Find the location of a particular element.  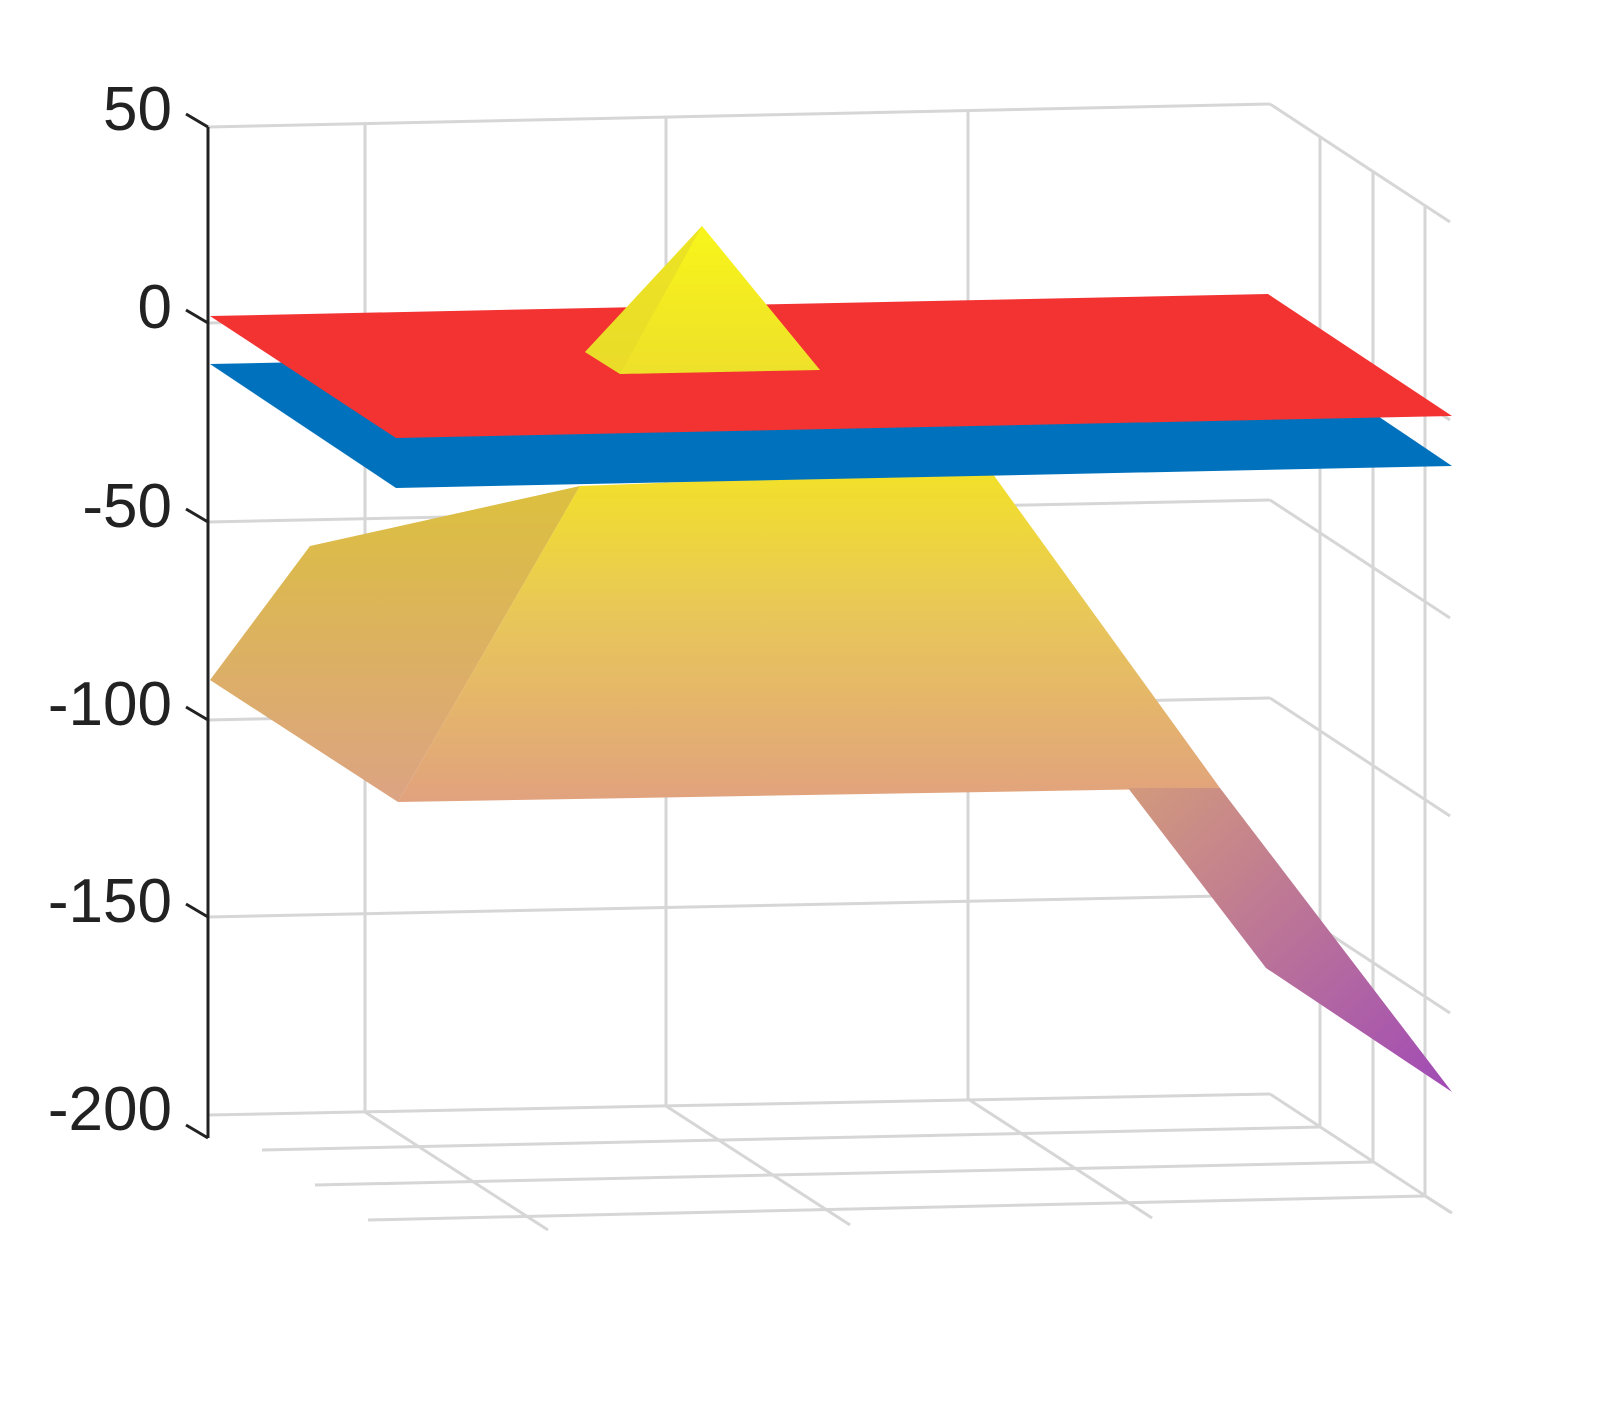

grid-side-m50 is located at coordinates (1360, 559).